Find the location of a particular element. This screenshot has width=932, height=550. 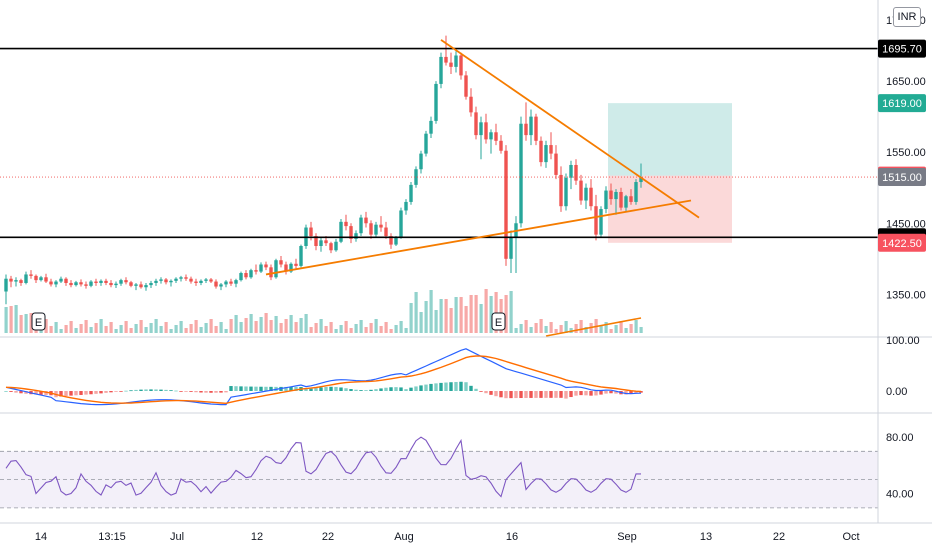

macd-line is located at coordinates (323, 377).